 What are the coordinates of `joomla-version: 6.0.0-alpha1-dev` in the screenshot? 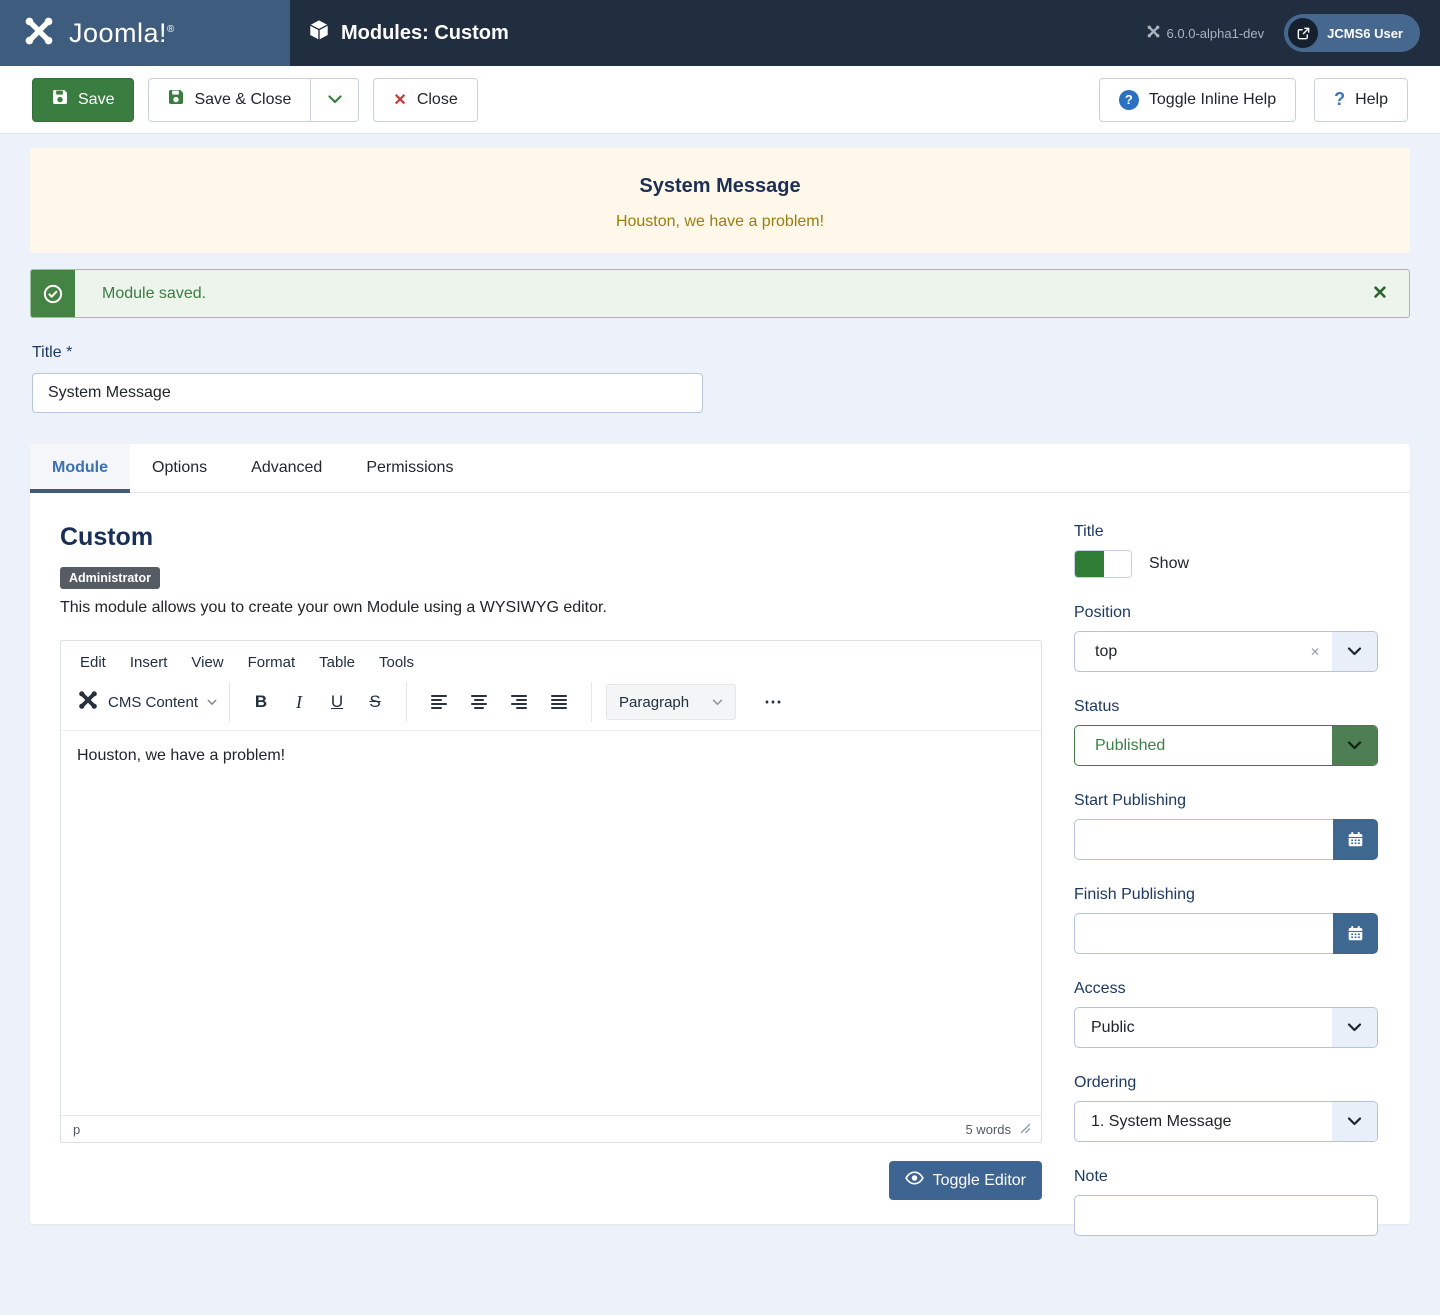 It's located at (1205, 33).